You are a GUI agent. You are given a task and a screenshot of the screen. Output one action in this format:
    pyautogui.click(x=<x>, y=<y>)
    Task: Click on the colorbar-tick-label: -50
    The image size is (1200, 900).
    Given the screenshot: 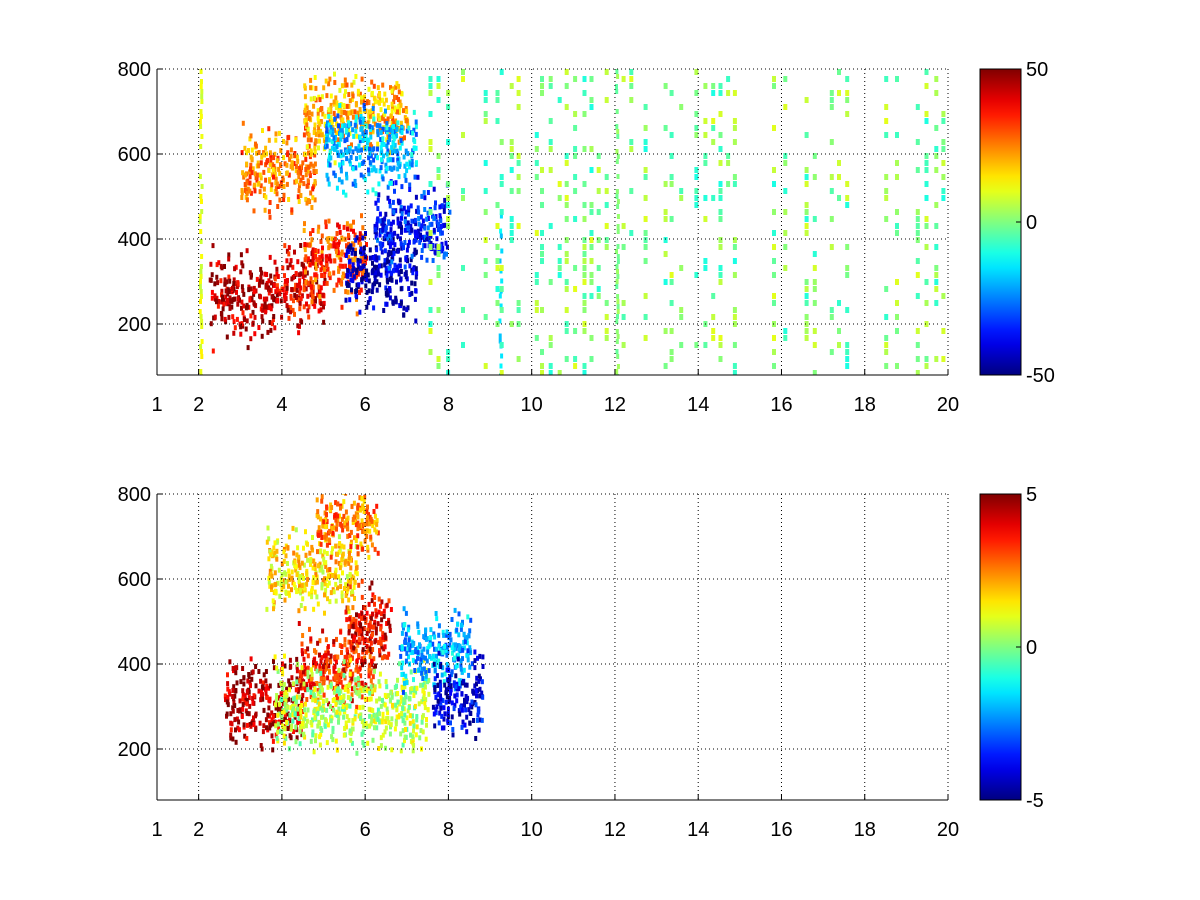 What is the action you would take?
    pyautogui.click(x=1040, y=376)
    